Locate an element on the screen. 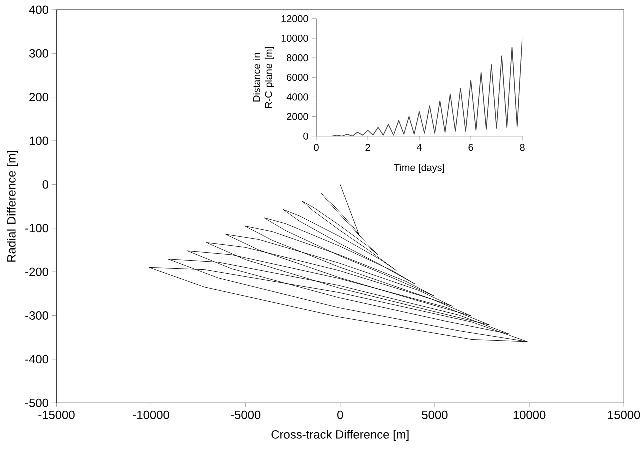 This screenshot has width=644, height=455. y-tick-label: 6000 is located at coordinates (297, 78).